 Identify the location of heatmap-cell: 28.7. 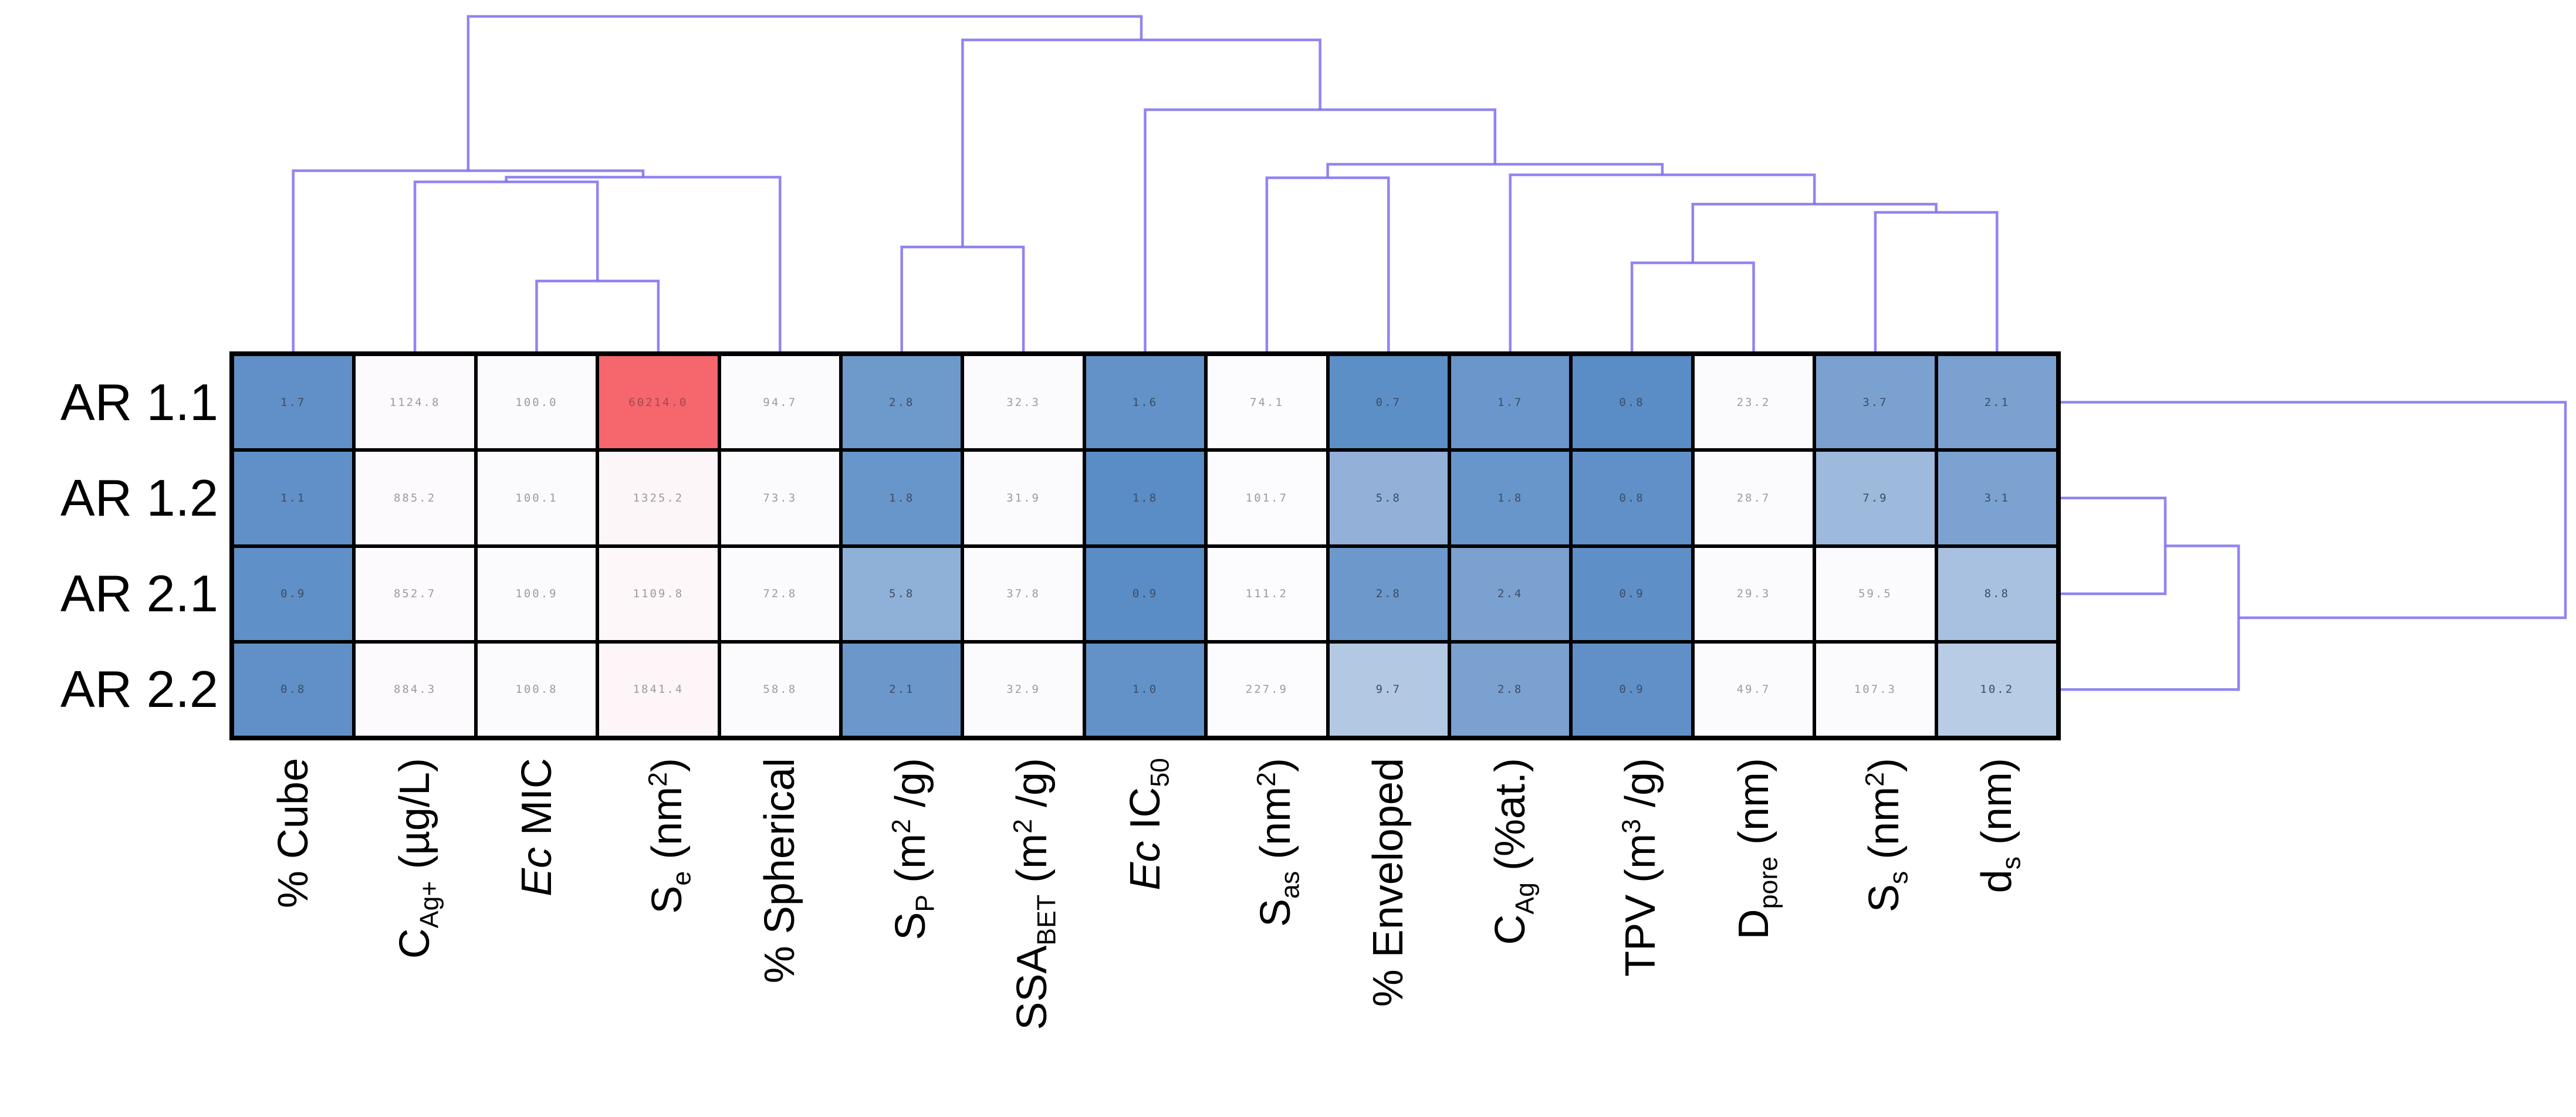
(1753, 498).